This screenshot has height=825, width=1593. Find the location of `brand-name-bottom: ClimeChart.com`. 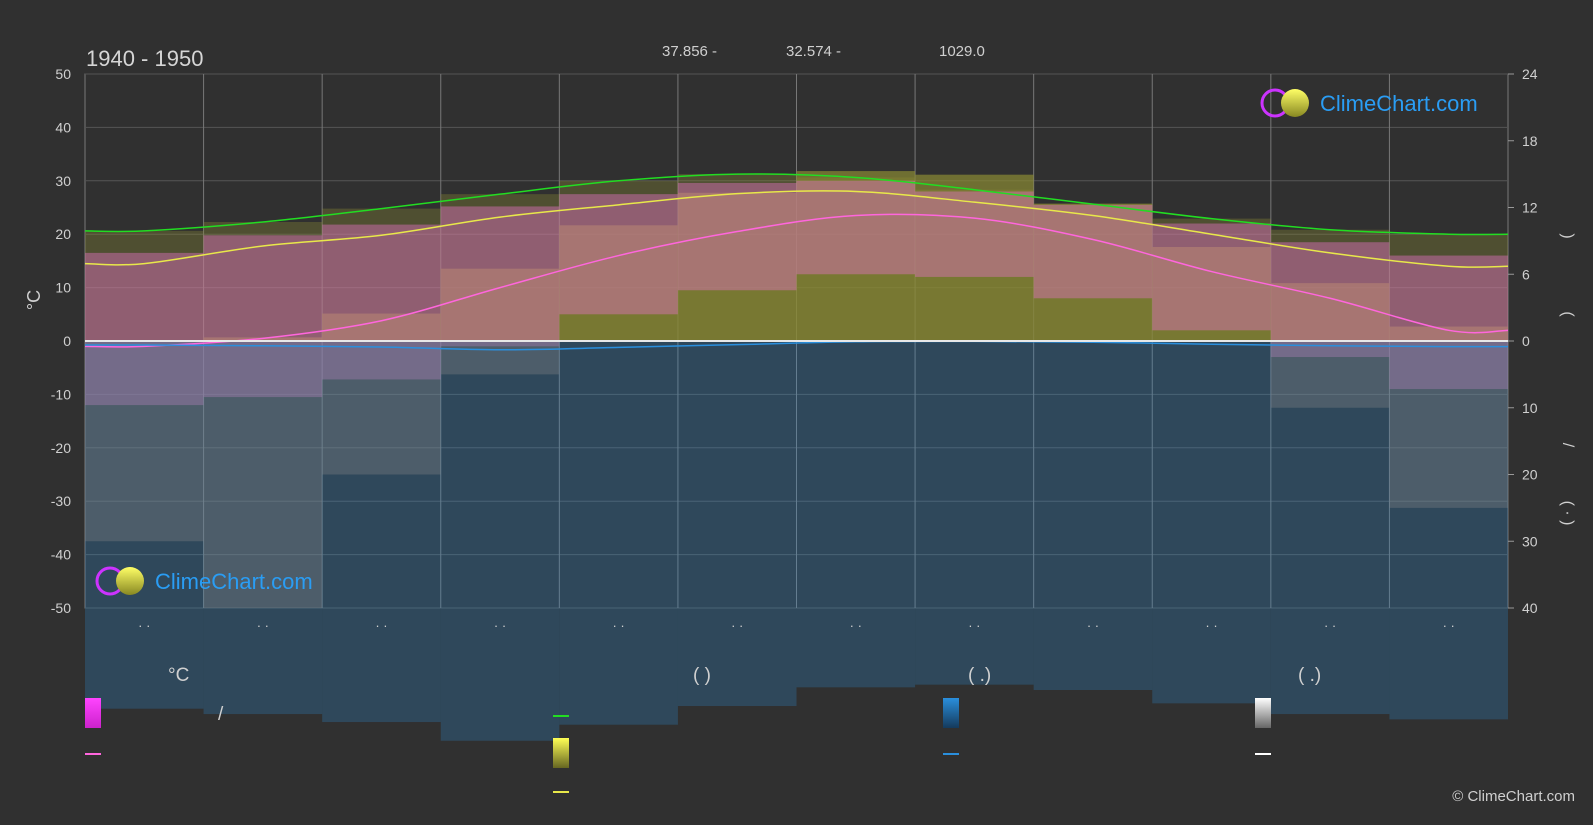

brand-name-bottom: ClimeChart.com is located at coordinates (234, 581).